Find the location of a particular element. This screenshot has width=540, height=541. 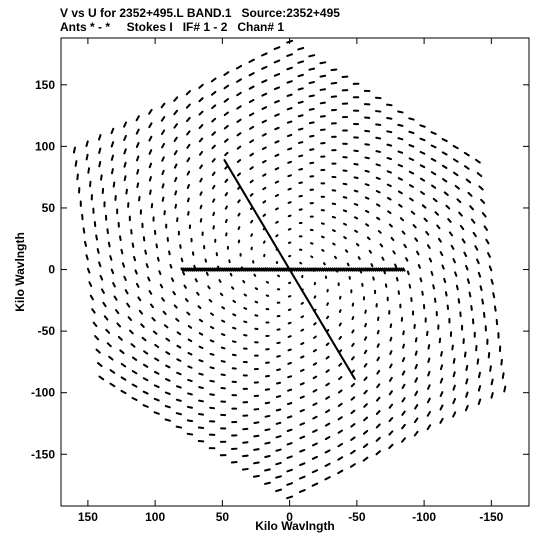

x-tick-label: -150 is located at coordinates (491, 517).